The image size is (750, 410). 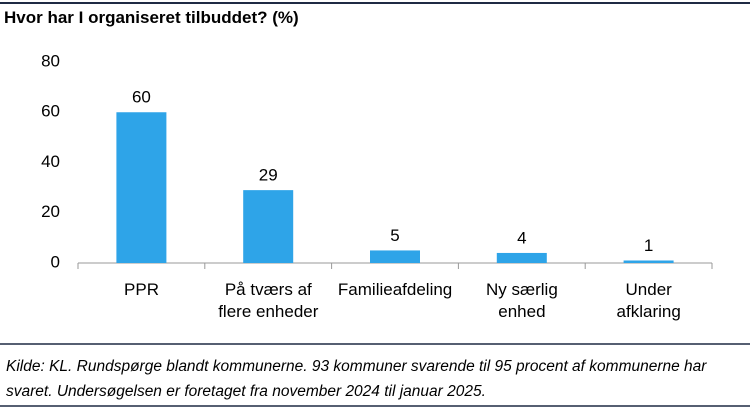 What do you see at coordinates (521, 237) in the screenshot?
I see `value-label: 4` at bounding box center [521, 237].